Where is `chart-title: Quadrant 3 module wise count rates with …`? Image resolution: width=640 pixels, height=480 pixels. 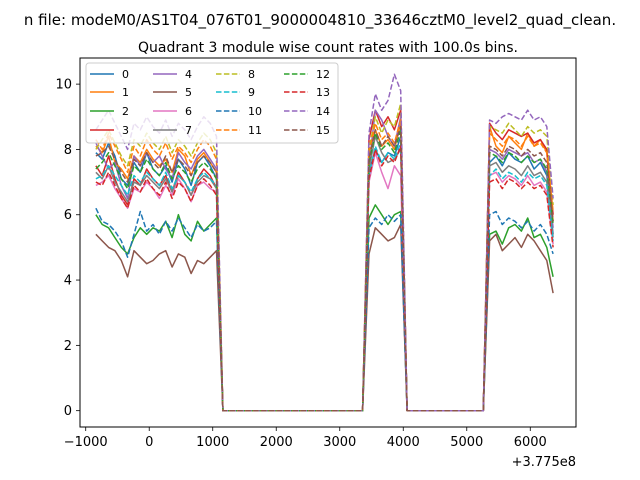
chart-title: Quadrant 3 module wise count rates with … is located at coordinates (328, 48).